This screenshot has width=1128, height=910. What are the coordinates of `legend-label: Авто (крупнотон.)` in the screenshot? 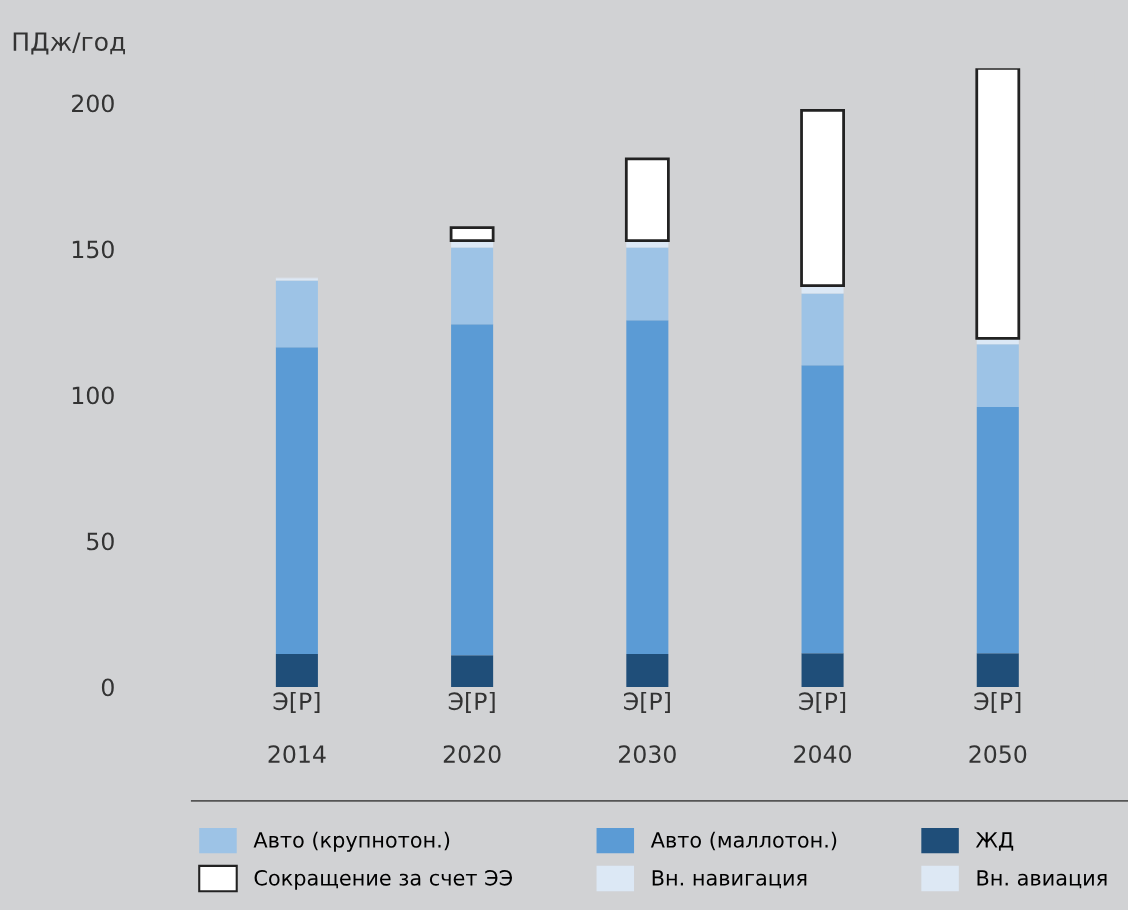 It's located at (351, 841).